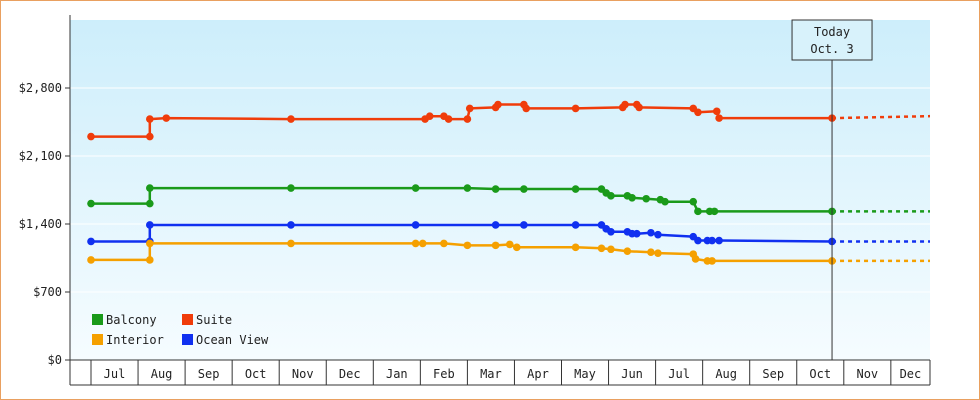  I want to click on series-line, so click(462, 233).